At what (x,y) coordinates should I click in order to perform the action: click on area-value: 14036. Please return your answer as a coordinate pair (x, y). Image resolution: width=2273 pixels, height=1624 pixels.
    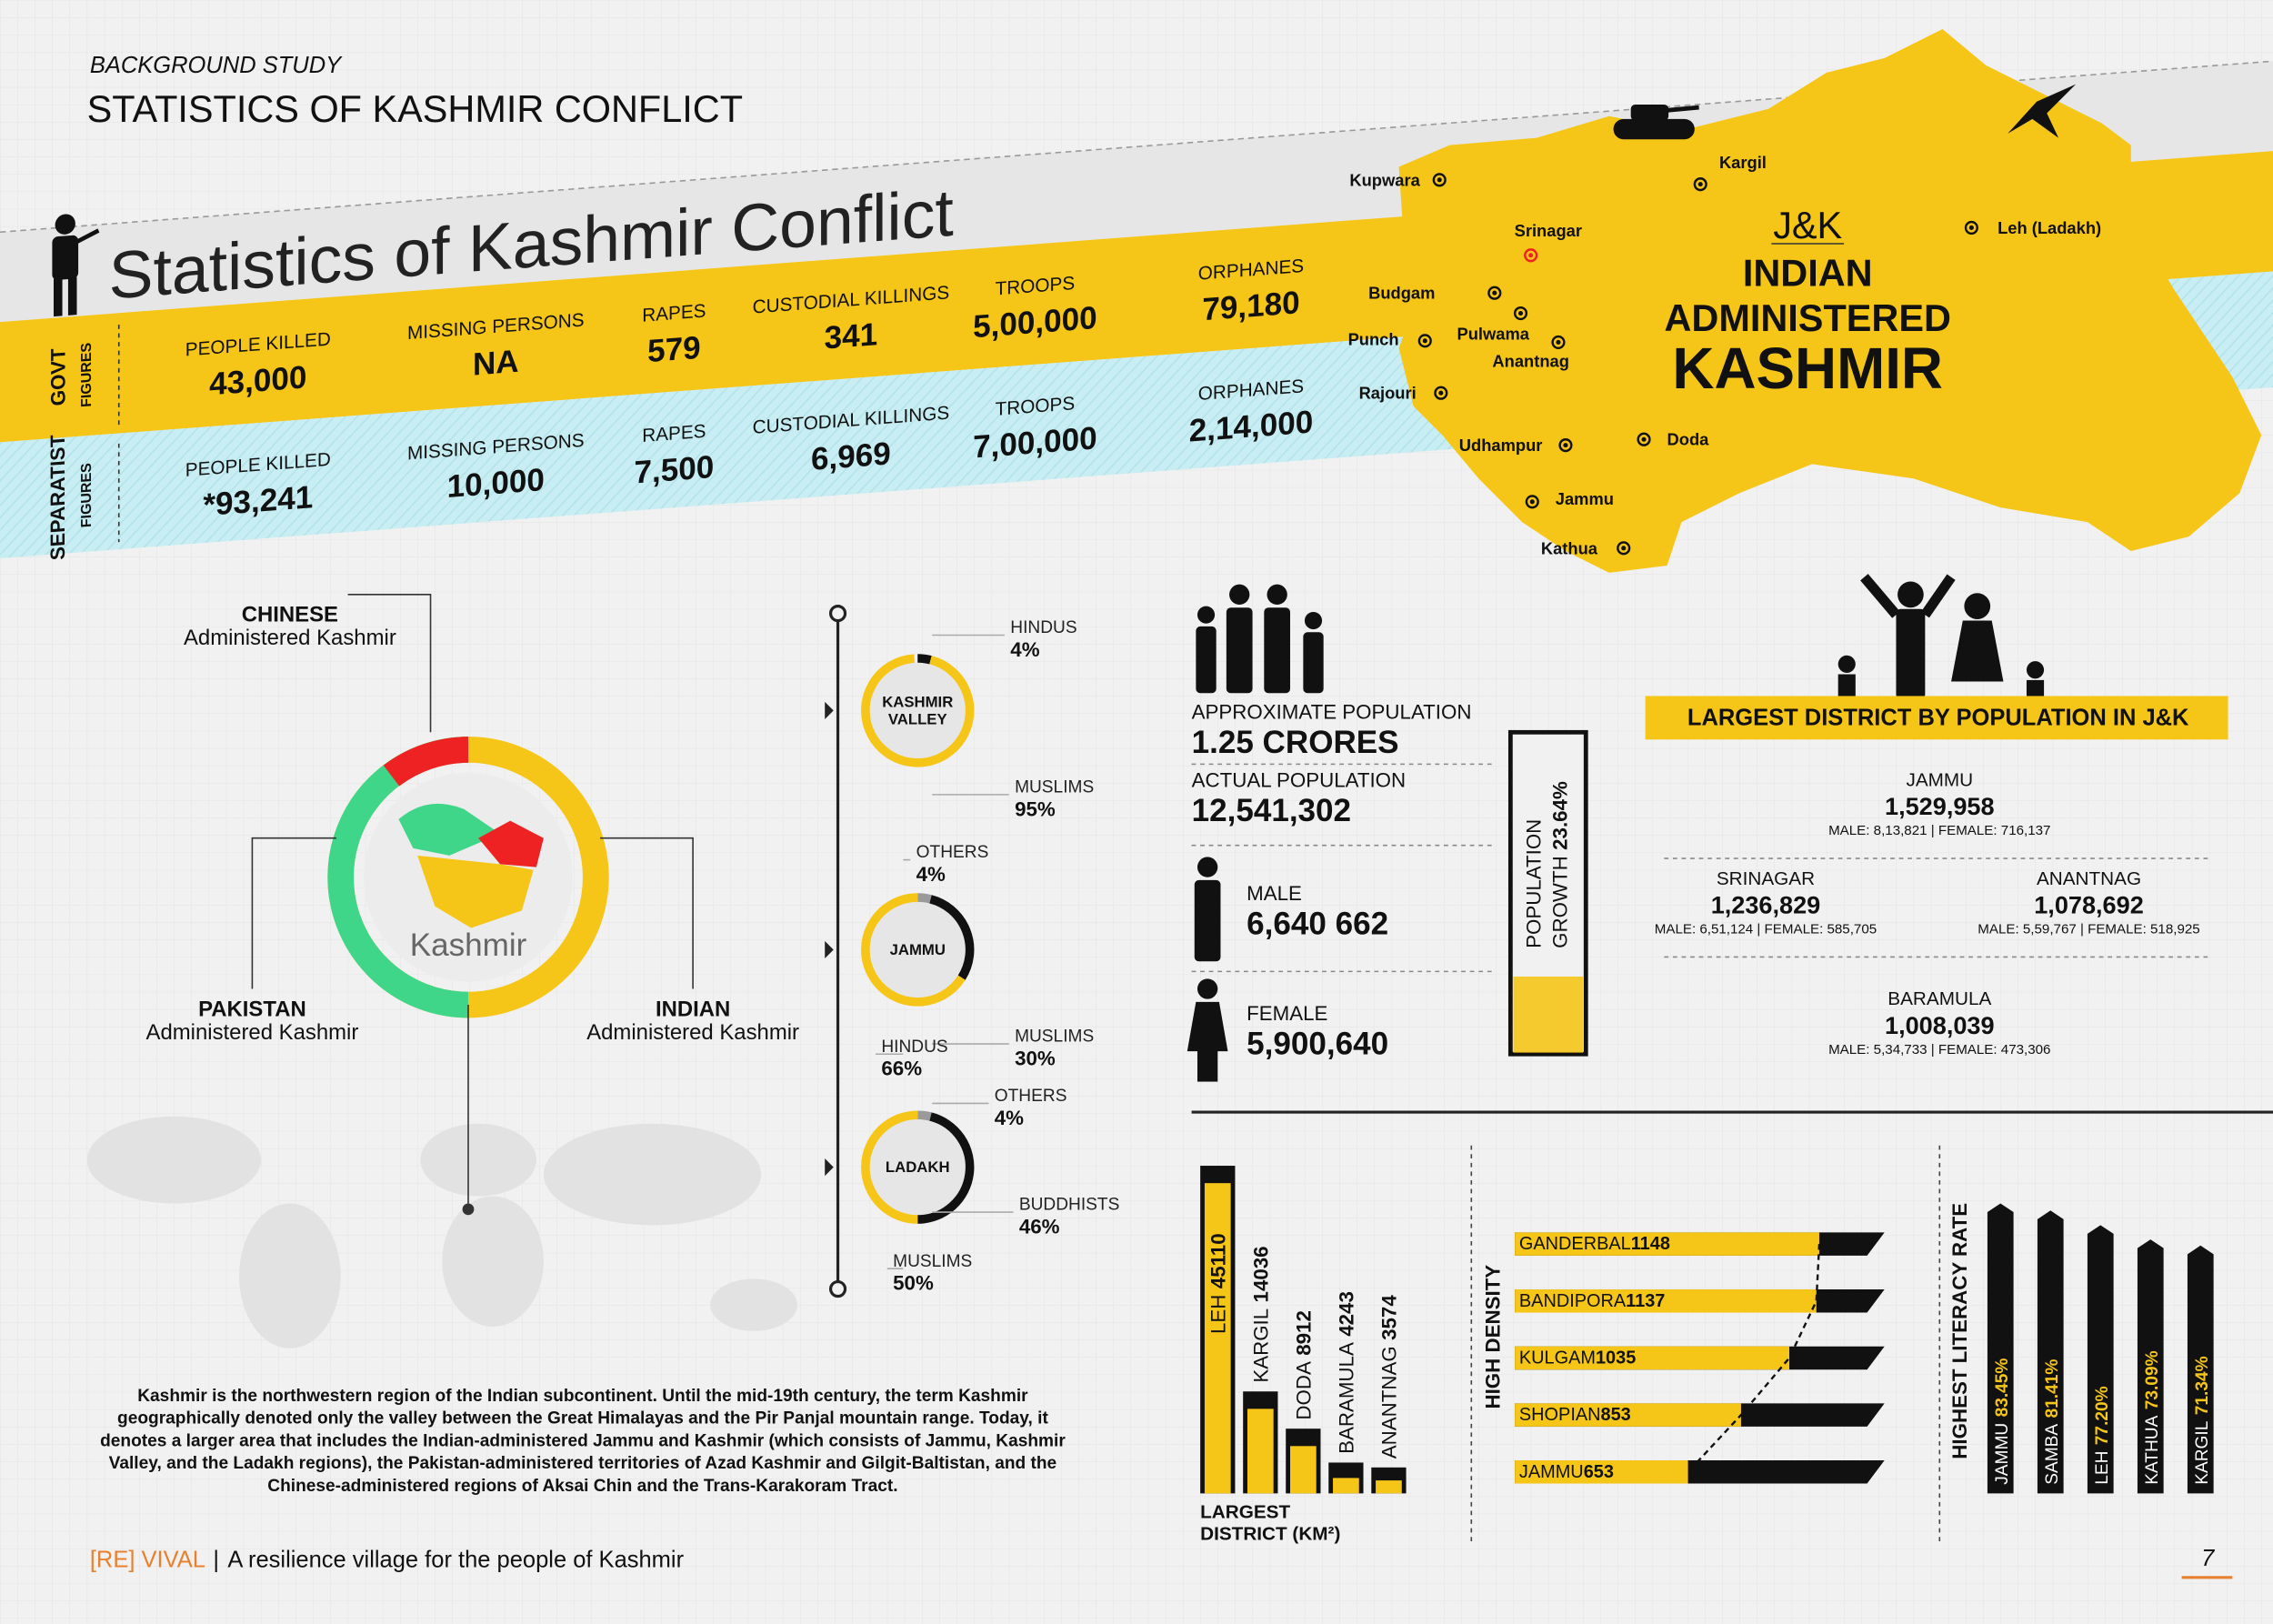
    Looking at the image, I should click on (1260, 1274).